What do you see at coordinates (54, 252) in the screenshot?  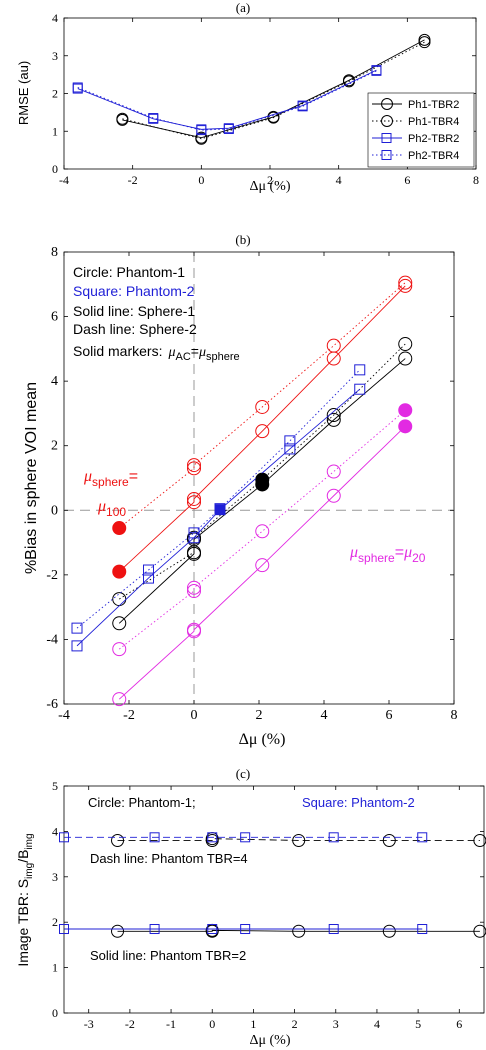 I see `y-tick-label: 8` at bounding box center [54, 252].